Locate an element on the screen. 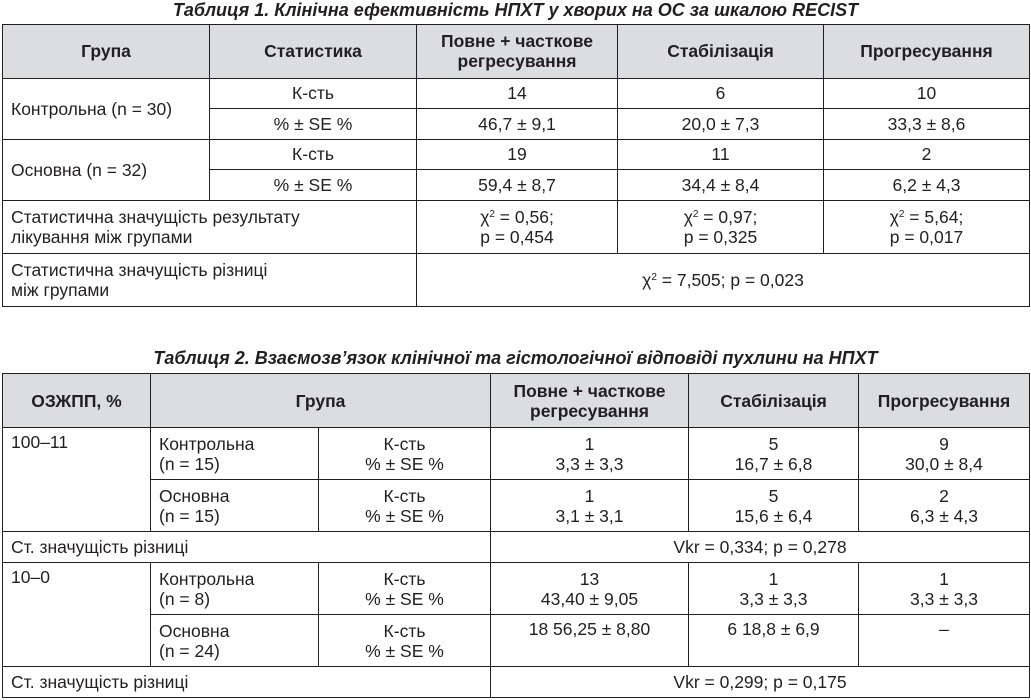 The image size is (1031, 700). cell-value: 19 is located at coordinates (517, 154).